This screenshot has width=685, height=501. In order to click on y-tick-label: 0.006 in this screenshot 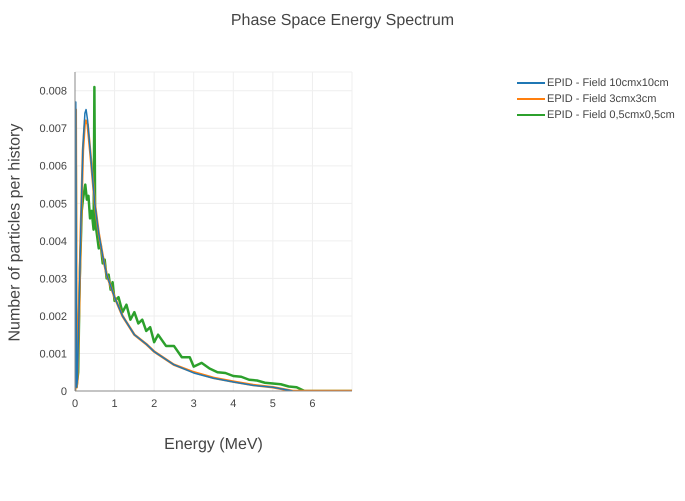, I will do `click(53, 166)`.